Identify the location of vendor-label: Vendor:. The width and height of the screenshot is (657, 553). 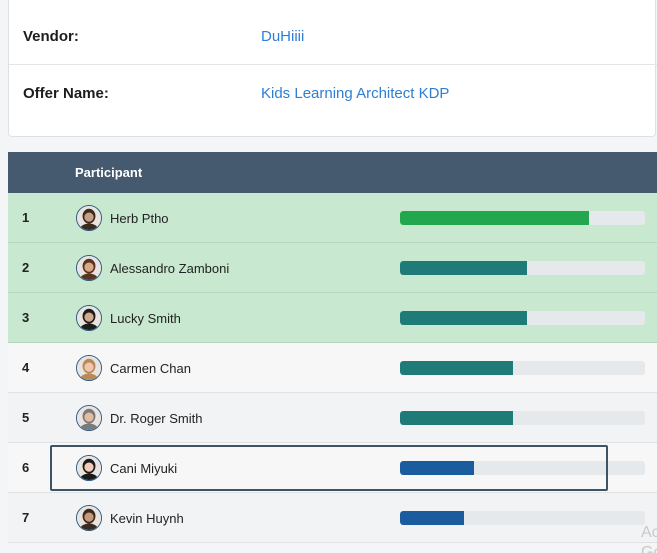
(51, 36).